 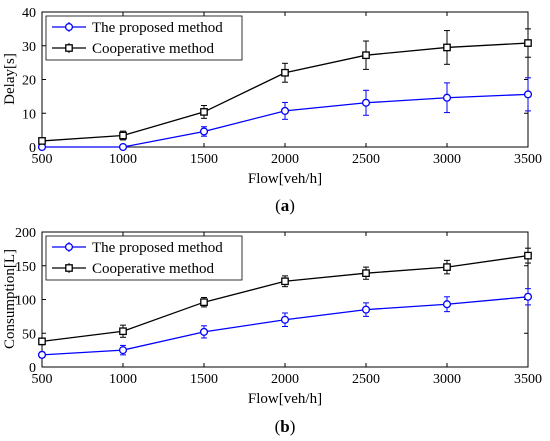 What do you see at coordinates (25, 301) in the screenshot?
I see `y-tick-label: 100` at bounding box center [25, 301].